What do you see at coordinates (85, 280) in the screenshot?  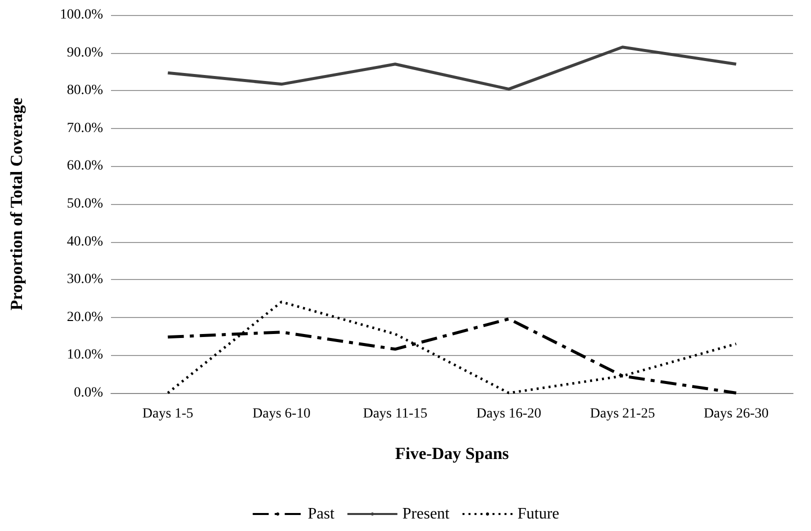 I see `y-tick-label: 30.0%` at bounding box center [85, 280].